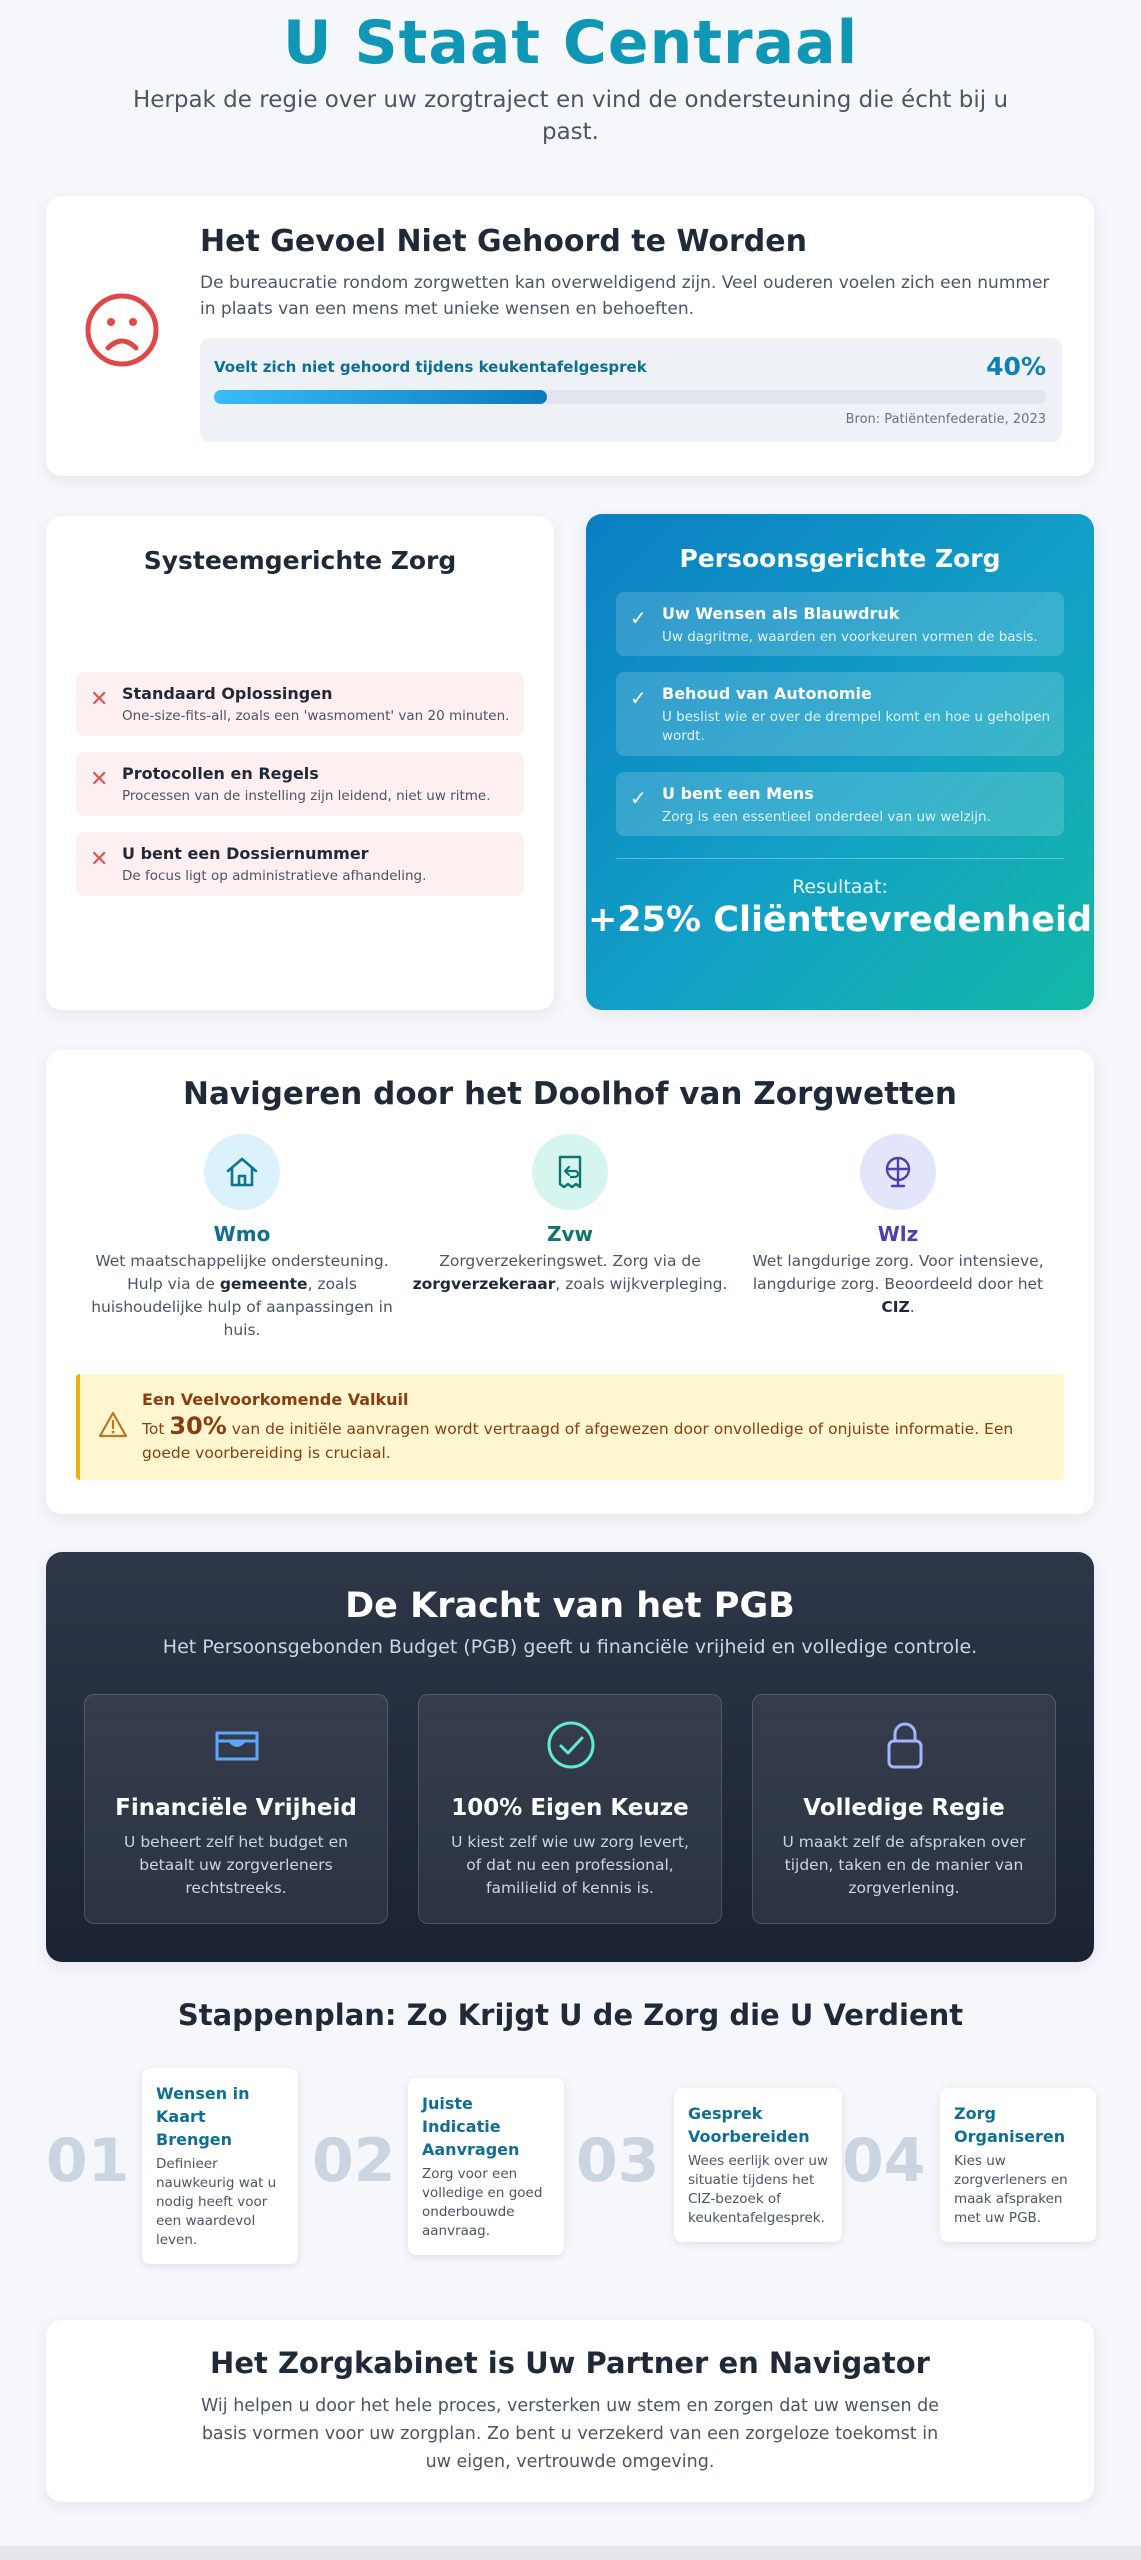 The width and height of the screenshot is (1141, 2560). I want to click on system-item-title: U bent een Dossiernummer, so click(245, 853).